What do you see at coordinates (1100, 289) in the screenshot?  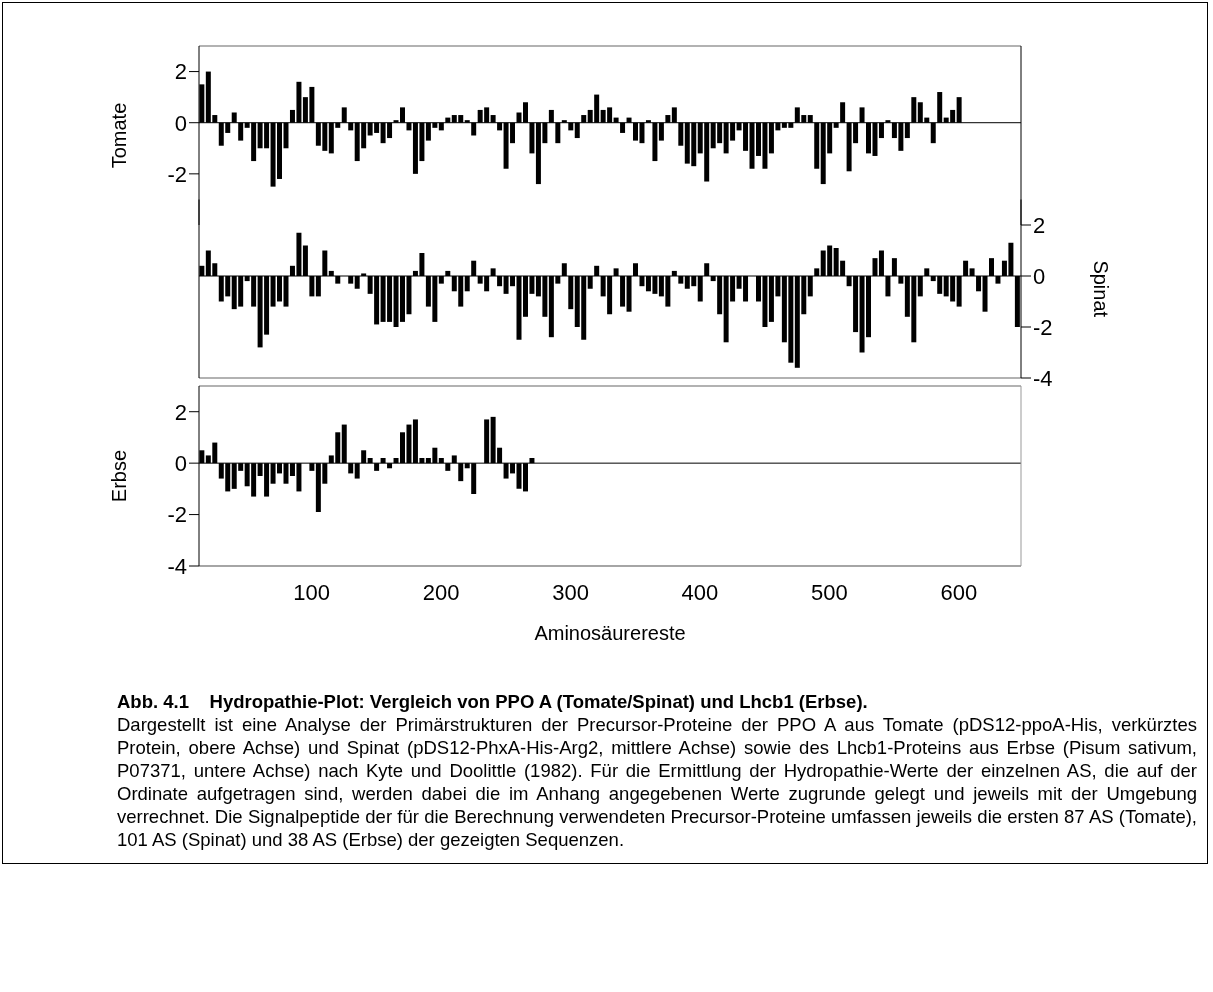 I see `y2-axis-title: Spinat` at bounding box center [1100, 289].